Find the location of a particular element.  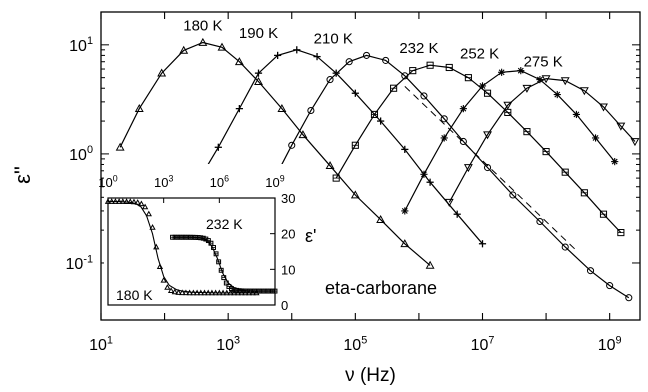

series-275k: 275 K is located at coordinates (542, 130).